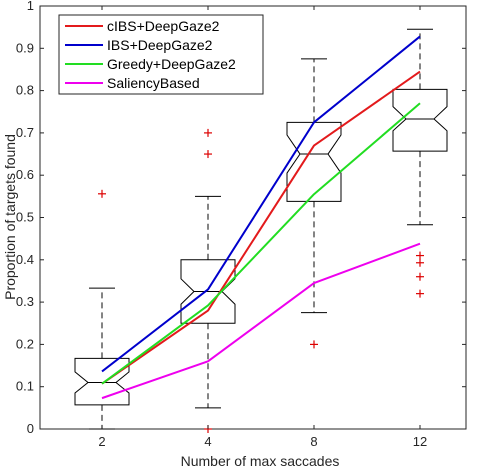 This screenshot has height=470, width=480. What do you see at coordinates (207, 441) in the screenshot?
I see `x-tick-label: 4` at bounding box center [207, 441].